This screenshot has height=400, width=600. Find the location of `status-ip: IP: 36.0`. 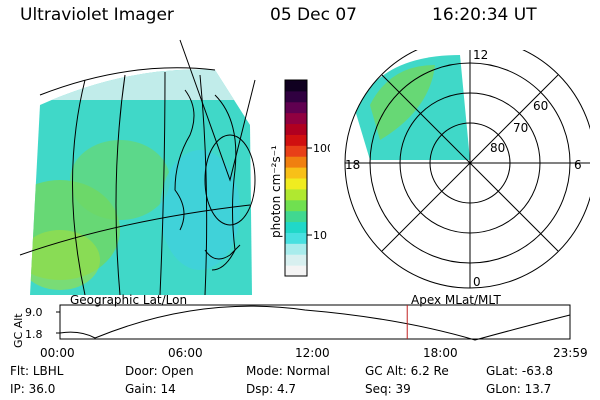

status-ip: IP: 36.0 is located at coordinates (33, 389).